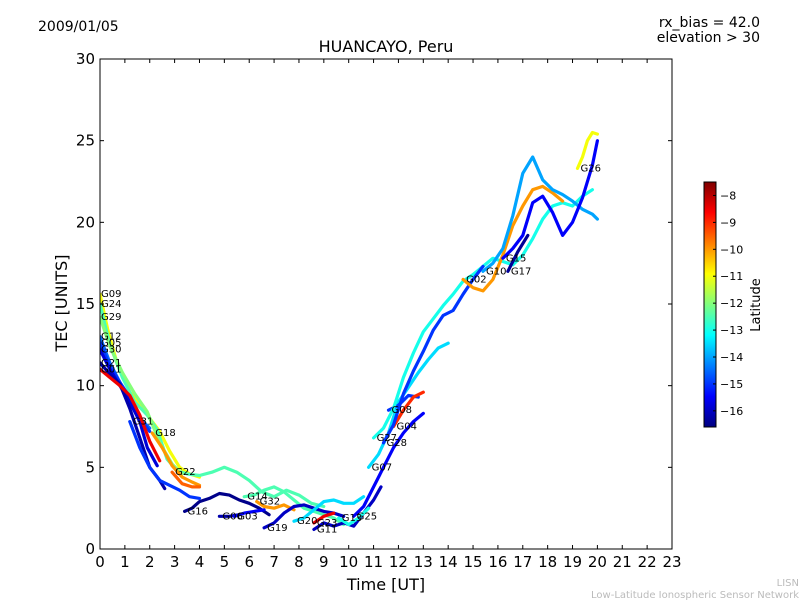  What do you see at coordinates (367, 516) in the screenshot?
I see `series-label-g25: G25` at bounding box center [367, 516].